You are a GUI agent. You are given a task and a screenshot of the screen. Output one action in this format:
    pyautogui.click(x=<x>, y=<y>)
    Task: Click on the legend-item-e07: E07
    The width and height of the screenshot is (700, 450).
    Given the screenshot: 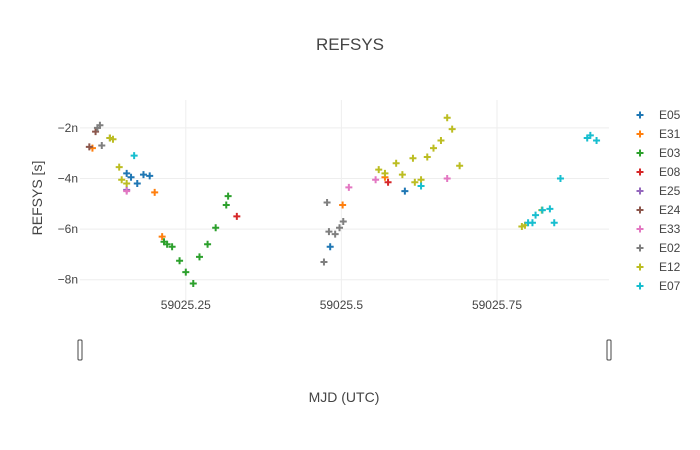 What is the action you would take?
    pyautogui.click(x=658, y=286)
    